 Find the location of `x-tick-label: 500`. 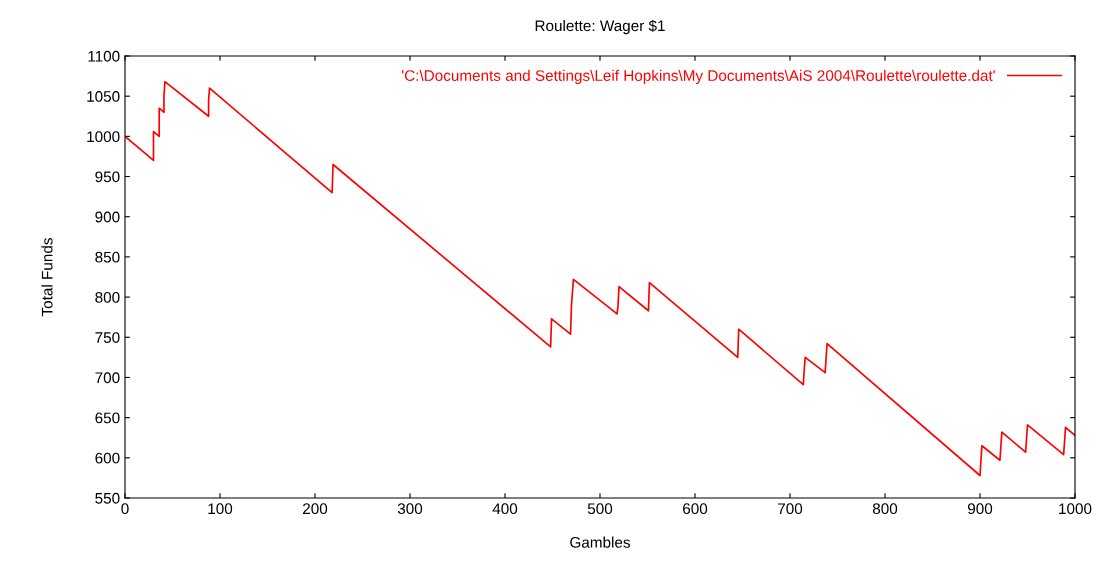

x-tick-label: 500 is located at coordinates (600, 509).